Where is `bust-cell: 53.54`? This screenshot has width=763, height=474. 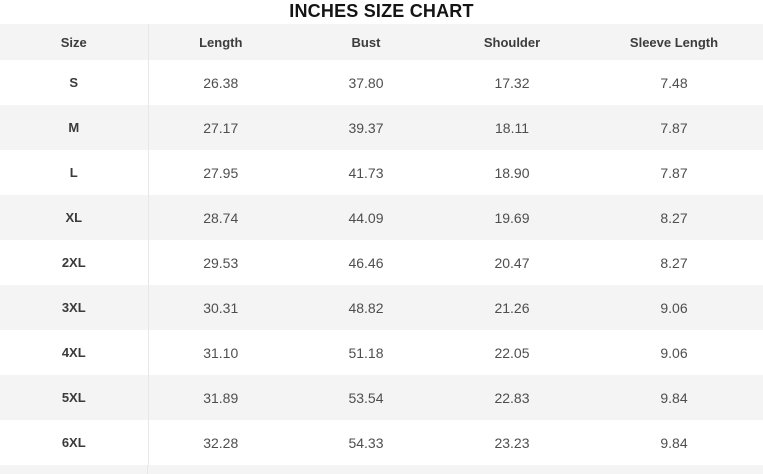 bust-cell: 53.54 is located at coordinates (366, 397).